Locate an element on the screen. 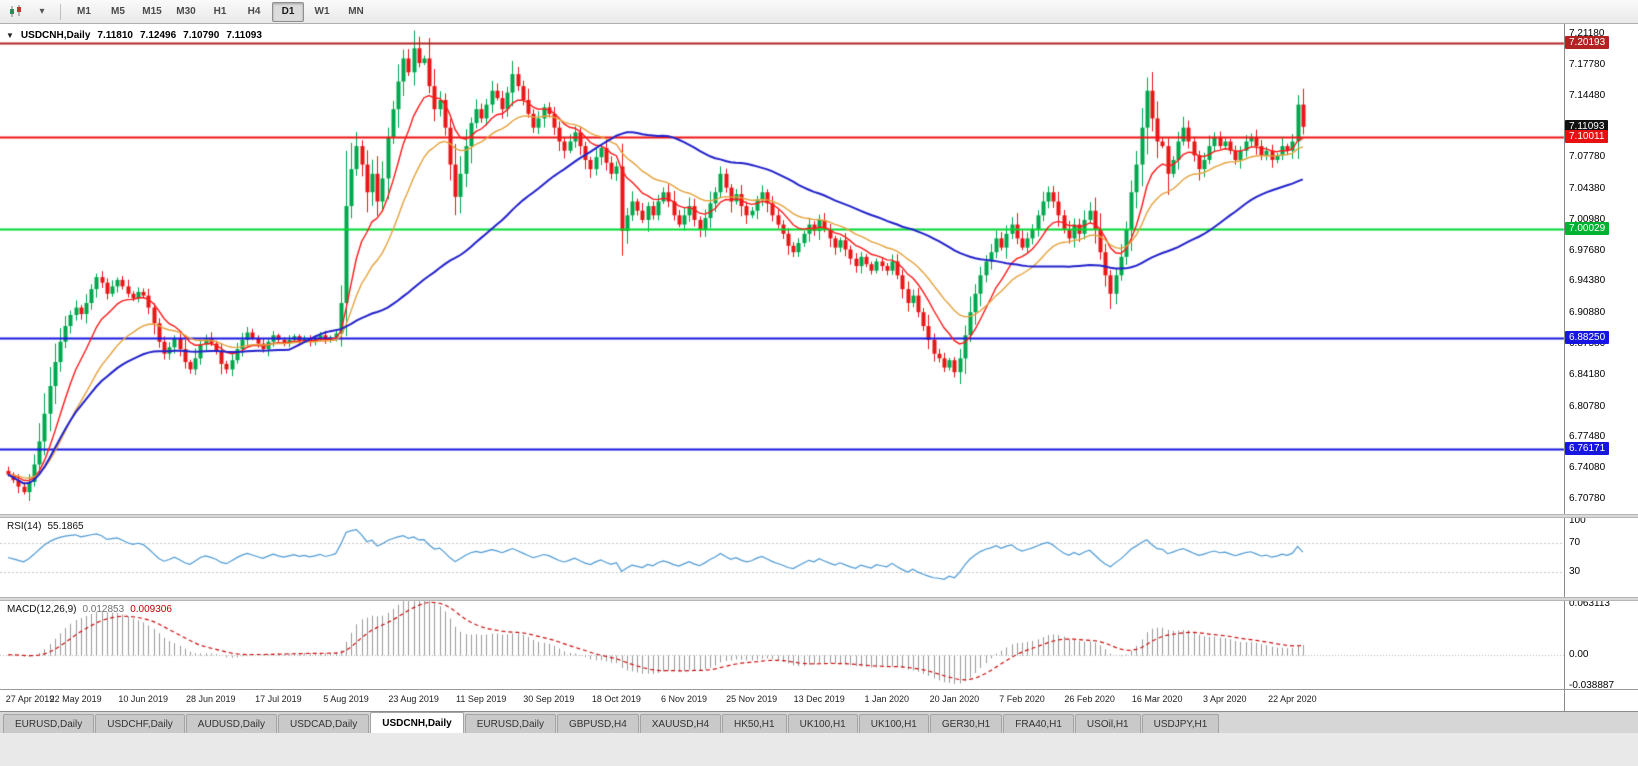 This screenshot has height=766, width=1638. price-axis-tick: 7.17780 is located at coordinates (1587, 65).